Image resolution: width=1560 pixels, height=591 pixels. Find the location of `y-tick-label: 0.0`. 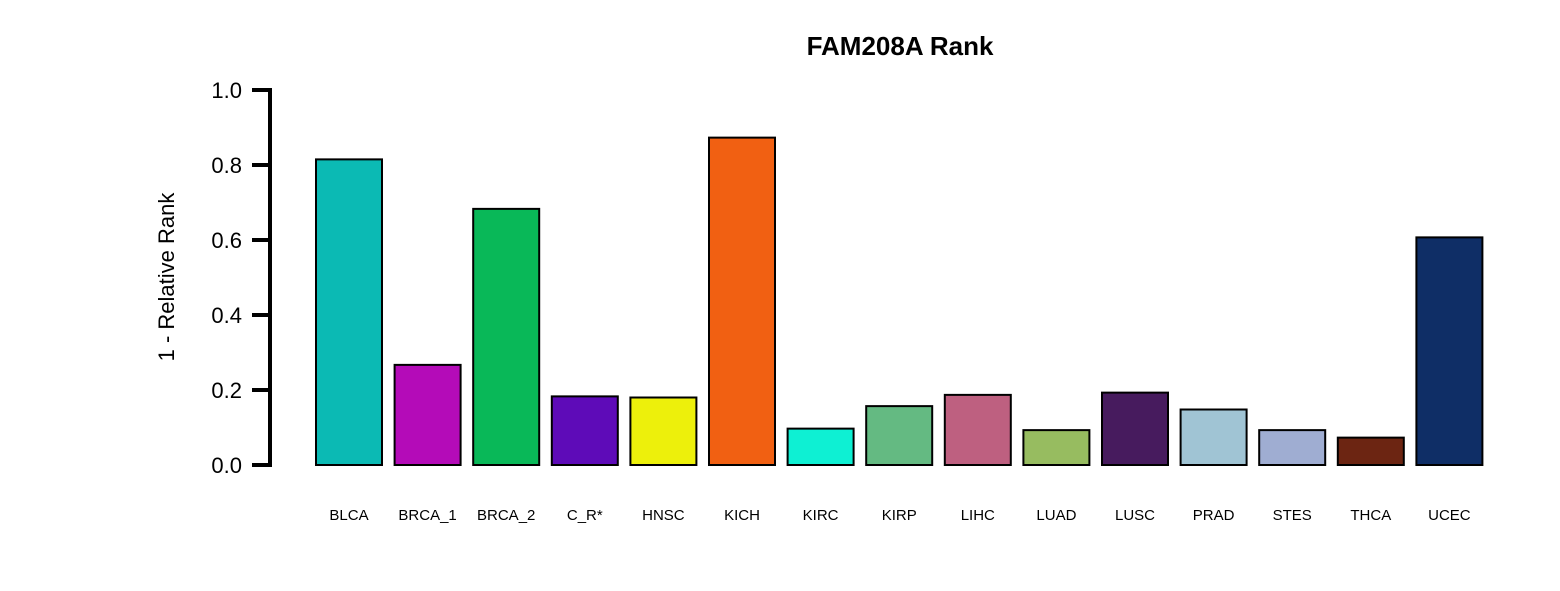

y-tick-label: 0.0 is located at coordinates (226, 465).